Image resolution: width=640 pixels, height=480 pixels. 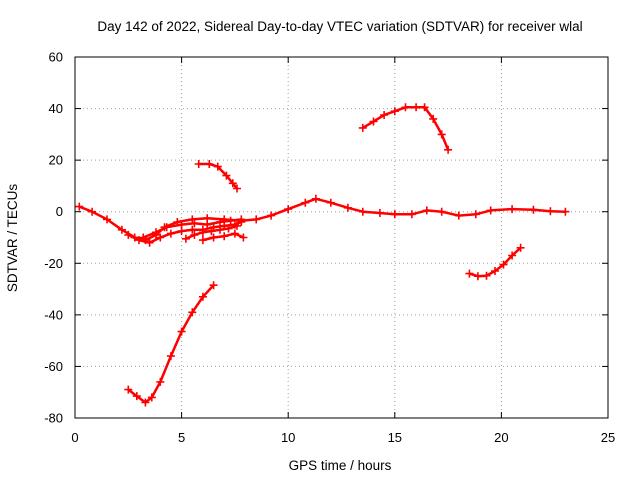 What do you see at coordinates (53, 366) in the screenshot?
I see `y-tick-label: -60` at bounding box center [53, 366].